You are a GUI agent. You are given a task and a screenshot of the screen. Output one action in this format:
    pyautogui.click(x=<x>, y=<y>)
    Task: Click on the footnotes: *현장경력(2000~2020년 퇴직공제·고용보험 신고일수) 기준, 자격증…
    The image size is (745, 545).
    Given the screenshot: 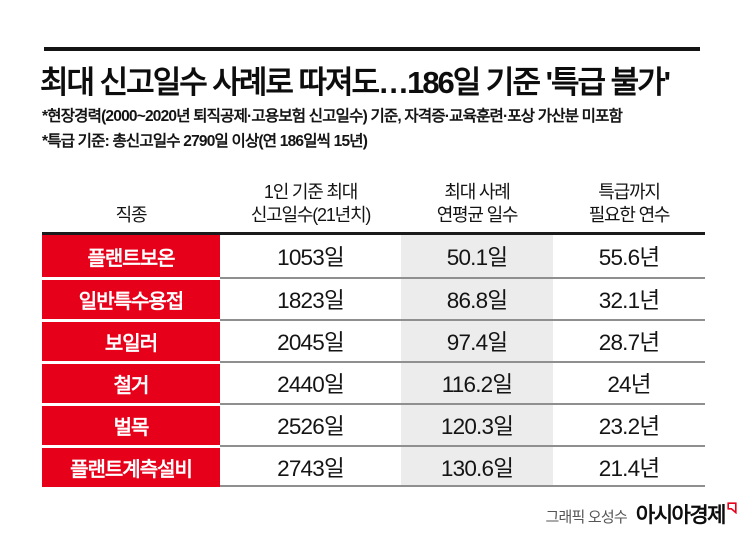 What is the action you would take?
    pyautogui.click(x=382, y=129)
    